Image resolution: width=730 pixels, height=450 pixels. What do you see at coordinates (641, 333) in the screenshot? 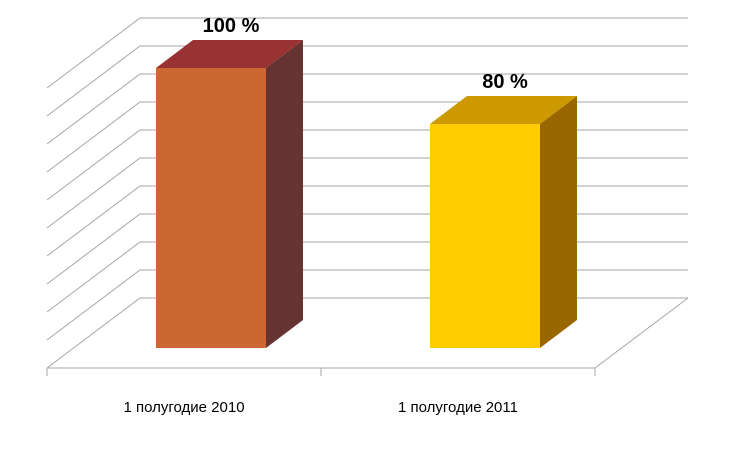
I see `floor-edge` at bounding box center [641, 333].